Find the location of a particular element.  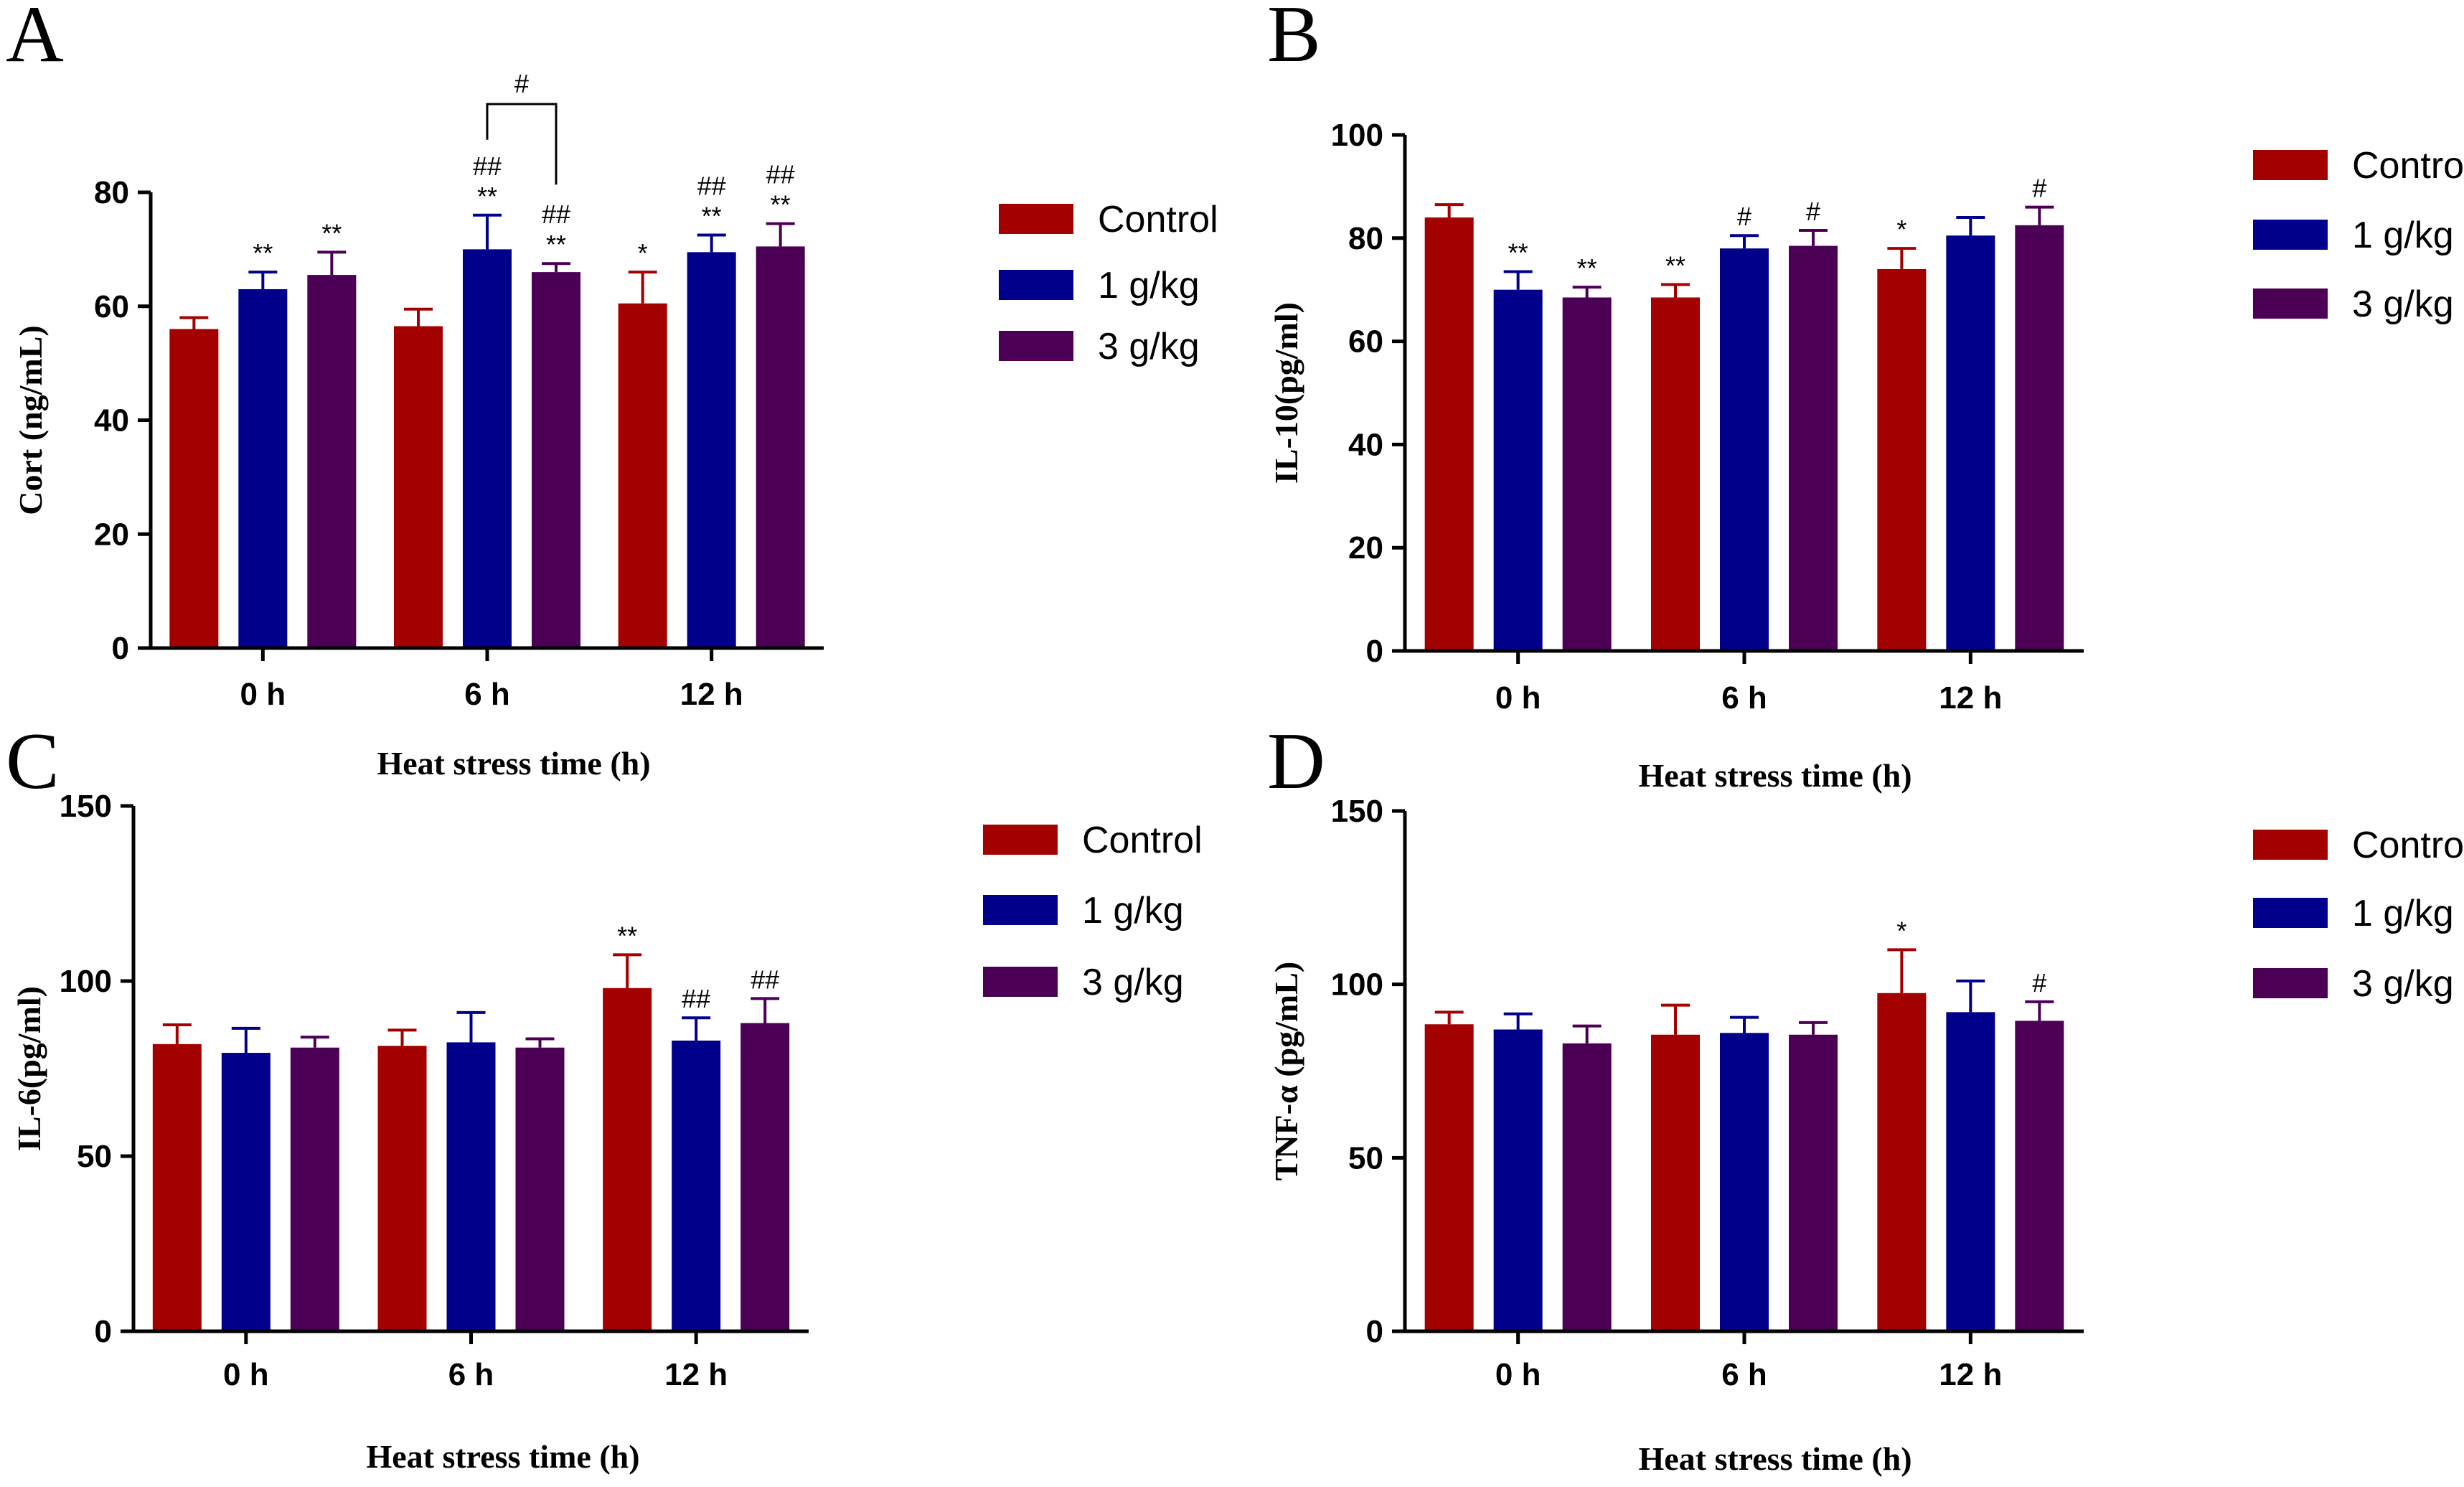

y-tick-label: 20 is located at coordinates (111, 535).